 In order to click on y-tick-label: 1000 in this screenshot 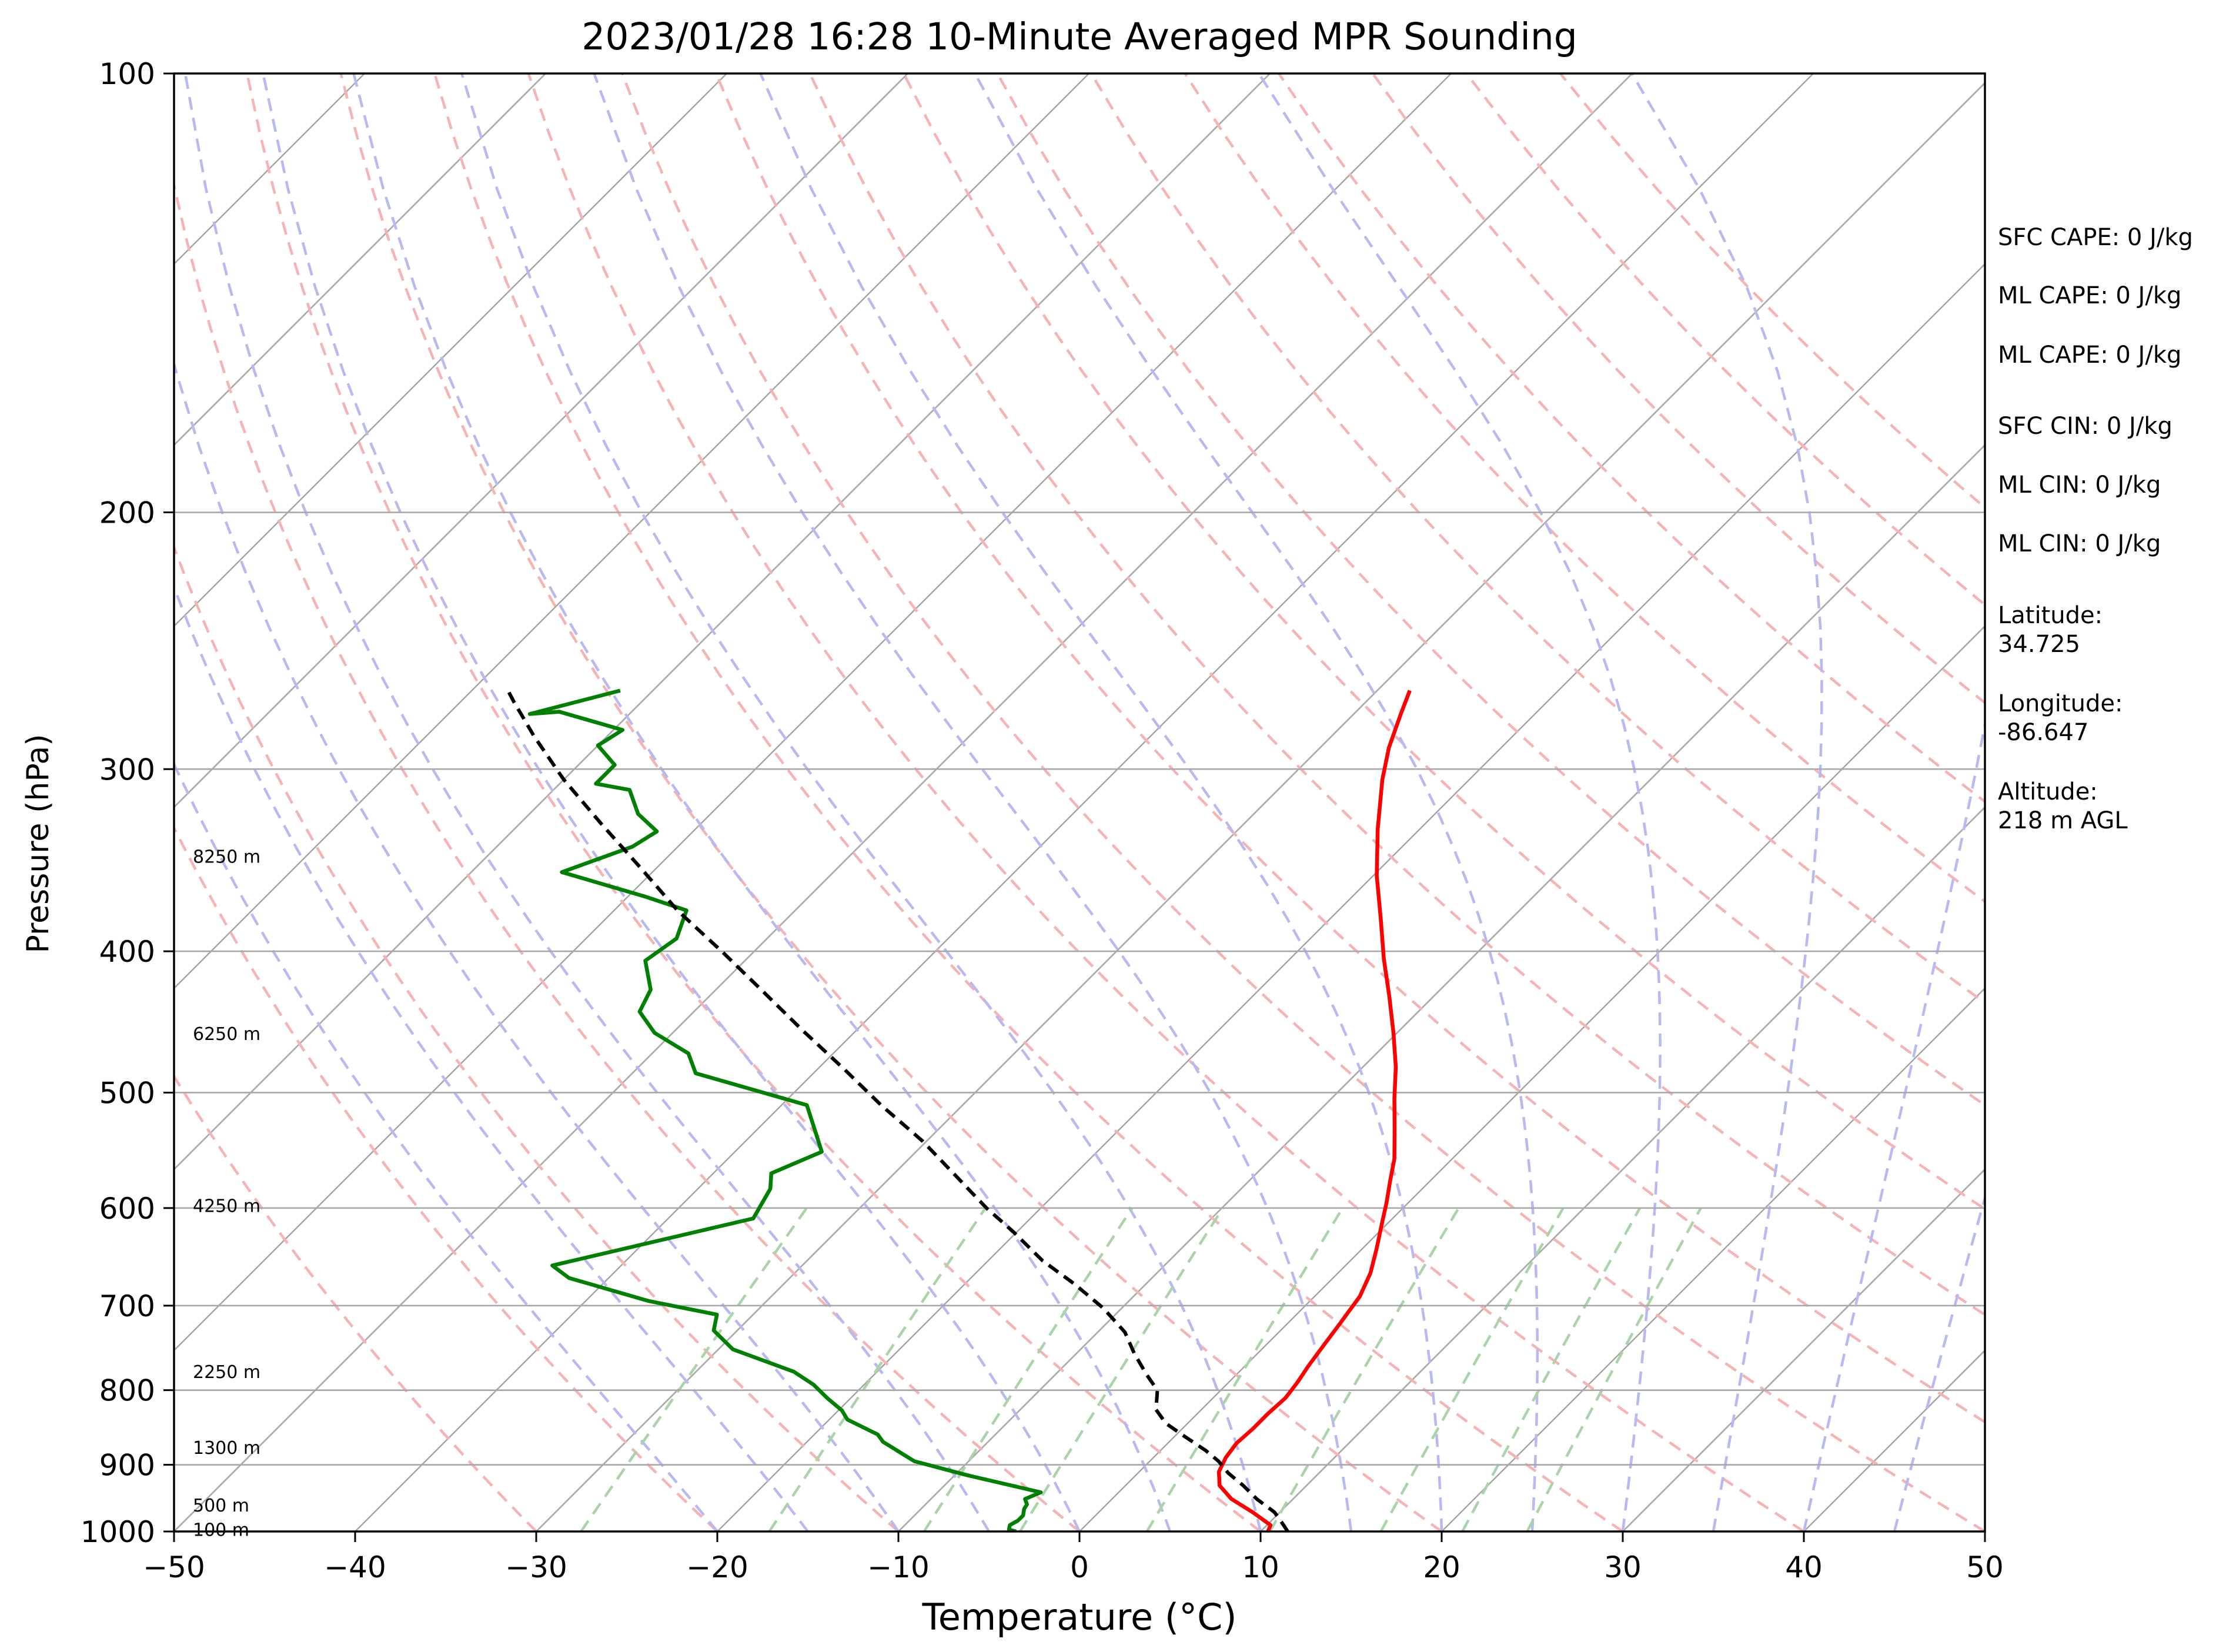, I will do `click(118, 1532)`.